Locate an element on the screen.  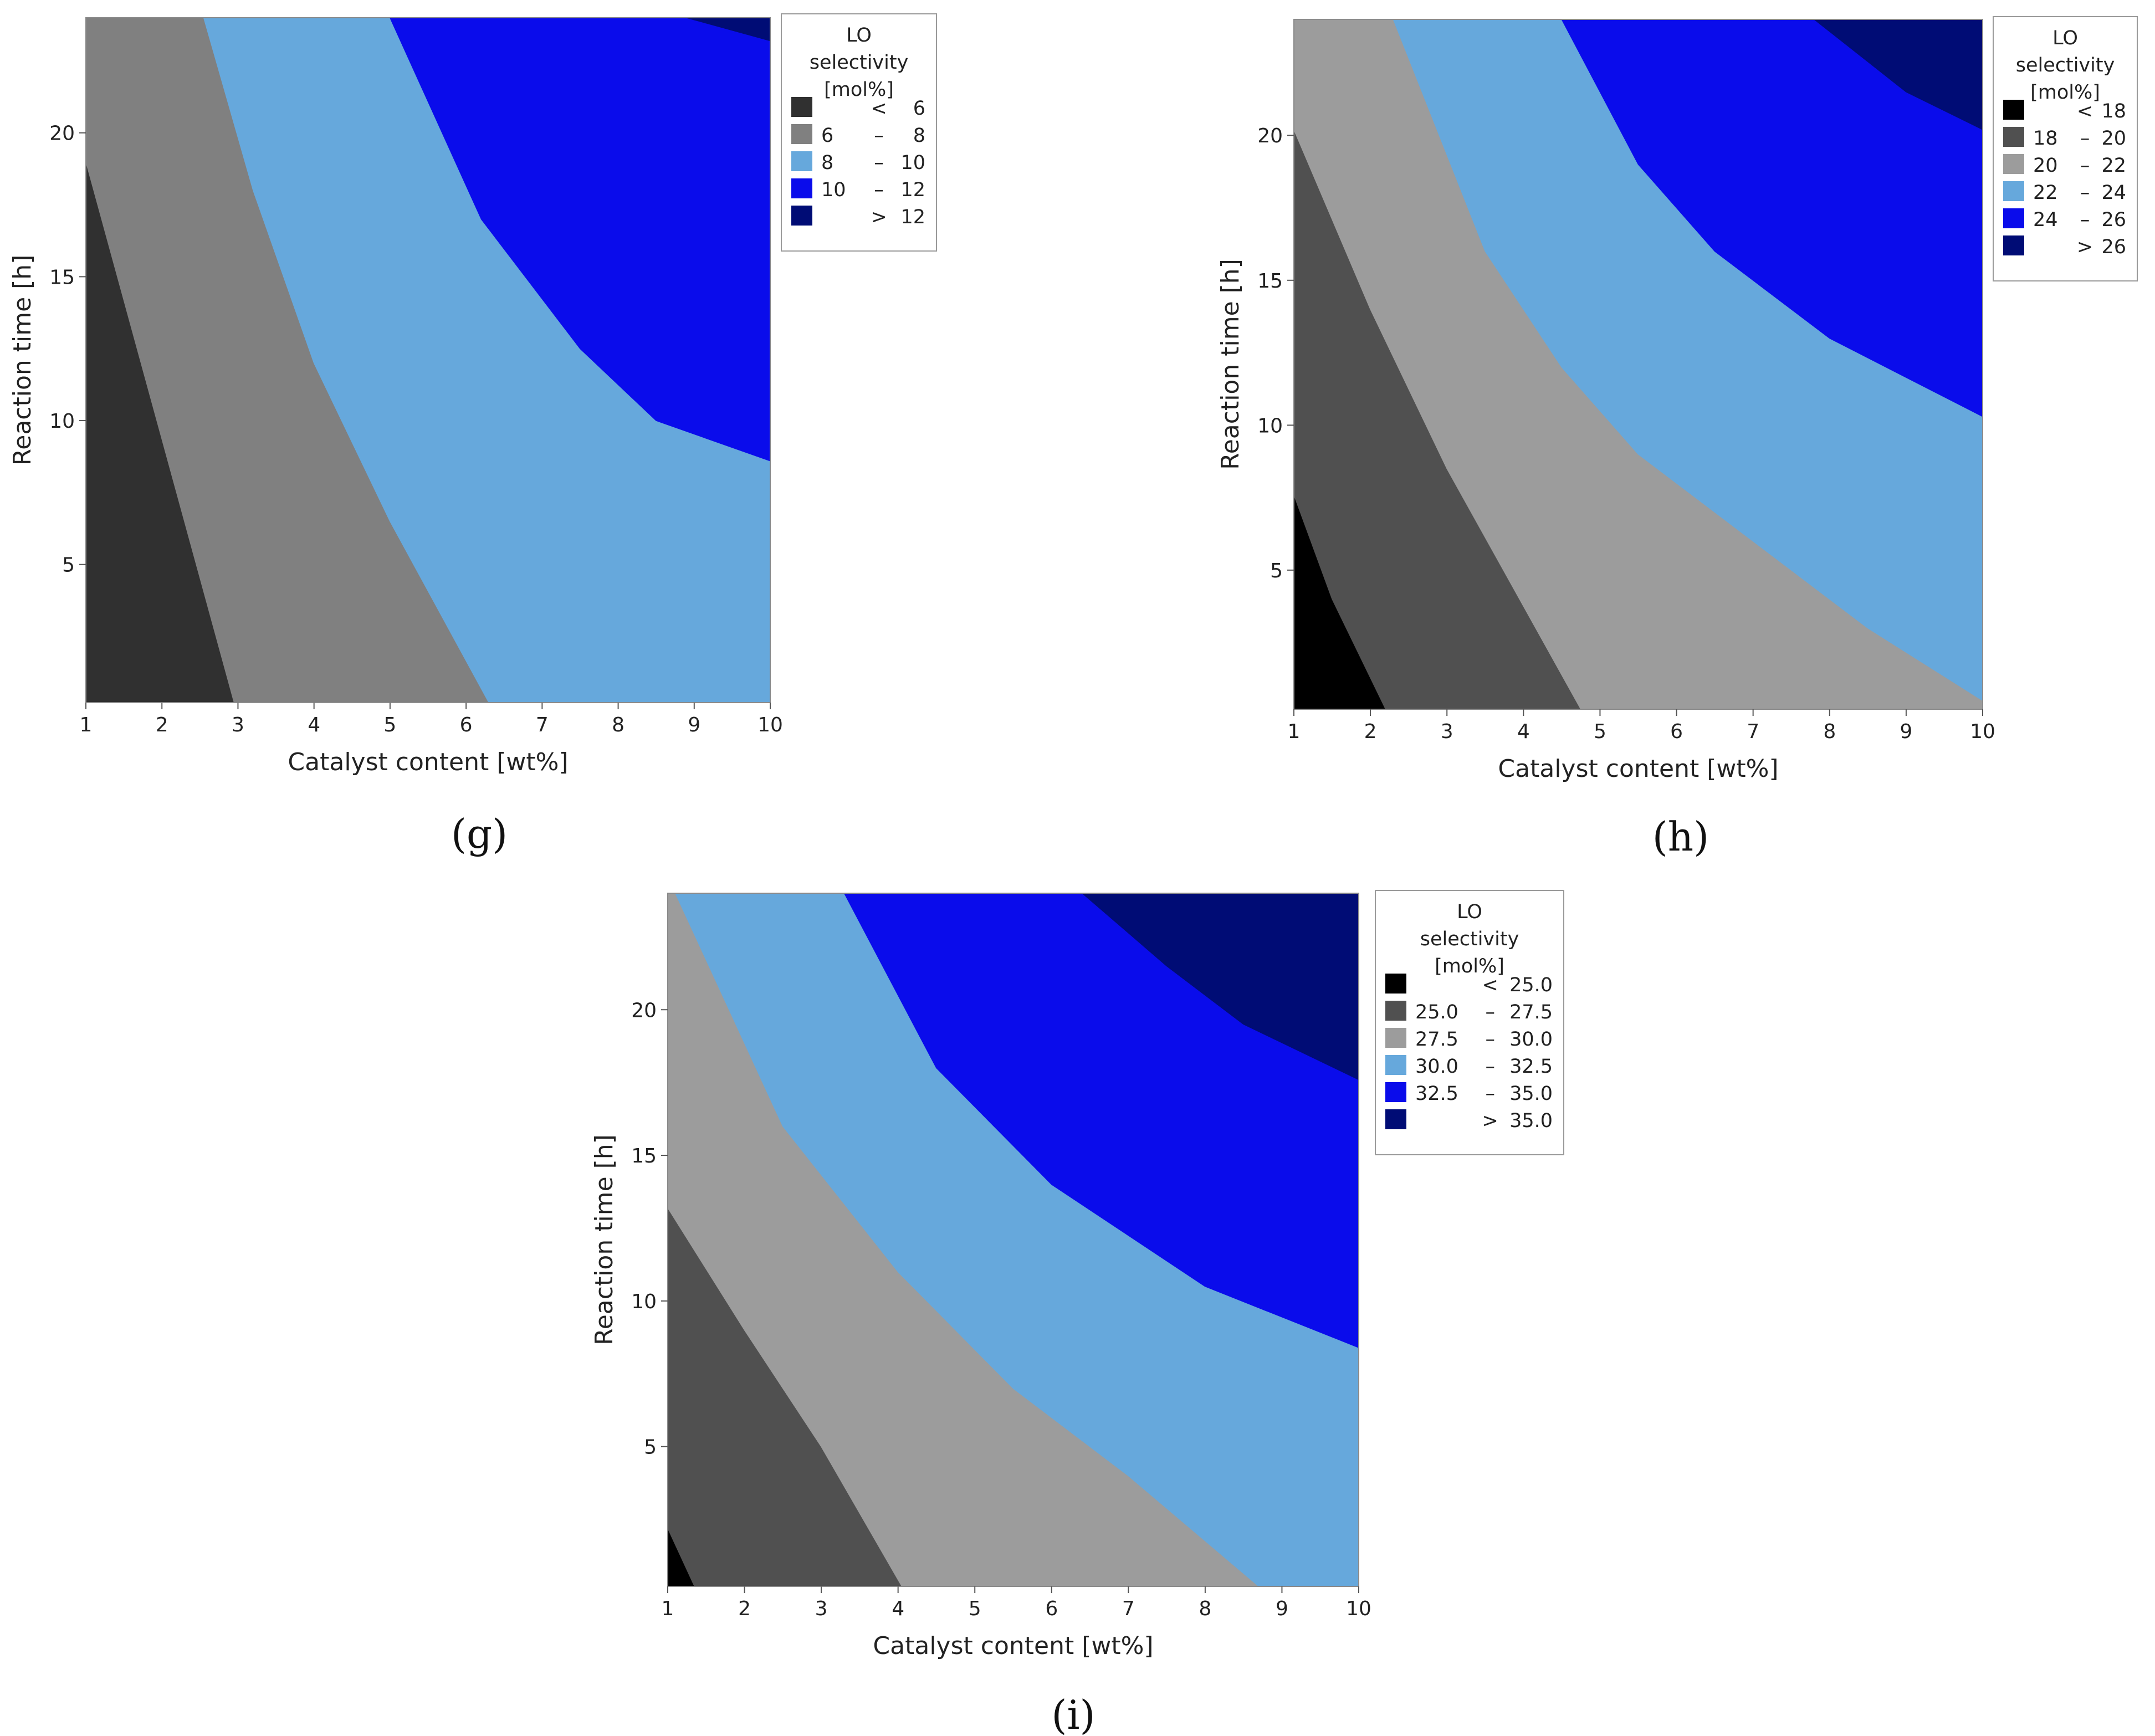
legend-box is located at coordinates (1469, 1023).